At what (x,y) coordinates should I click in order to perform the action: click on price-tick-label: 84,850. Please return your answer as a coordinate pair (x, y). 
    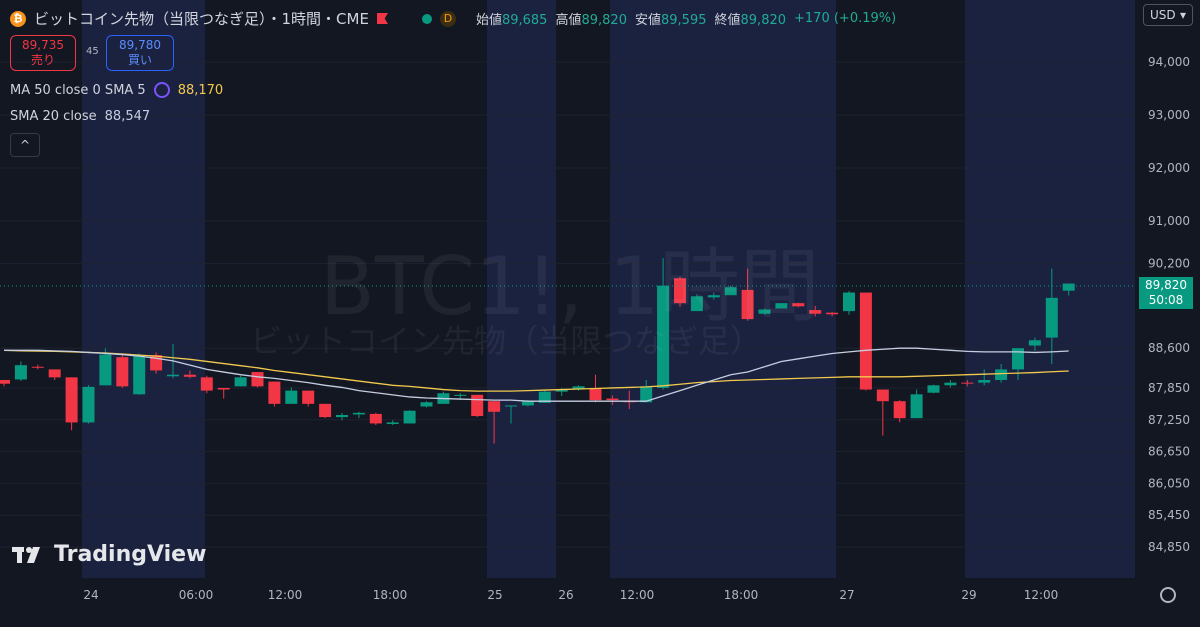
    Looking at the image, I should click on (1169, 547).